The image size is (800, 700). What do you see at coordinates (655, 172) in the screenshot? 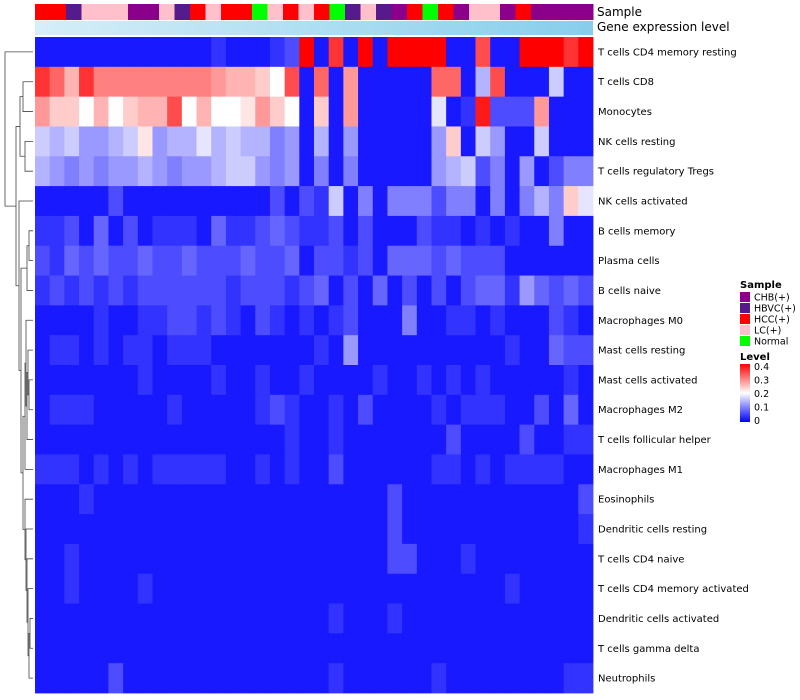
I see `row-label: T cells regulatory Tregs` at bounding box center [655, 172].